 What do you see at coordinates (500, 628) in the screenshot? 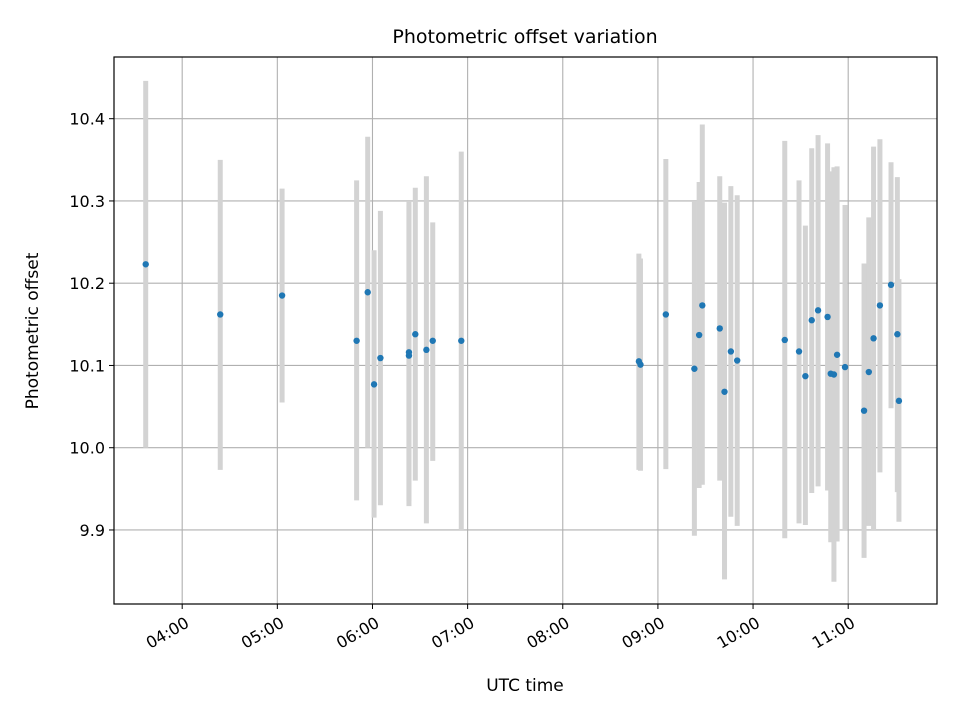
I see `x-axis-ticks: 04:00 05:00 06:00 07:00 08:00 09:00 10:00 11:00` at bounding box center [500, 628].